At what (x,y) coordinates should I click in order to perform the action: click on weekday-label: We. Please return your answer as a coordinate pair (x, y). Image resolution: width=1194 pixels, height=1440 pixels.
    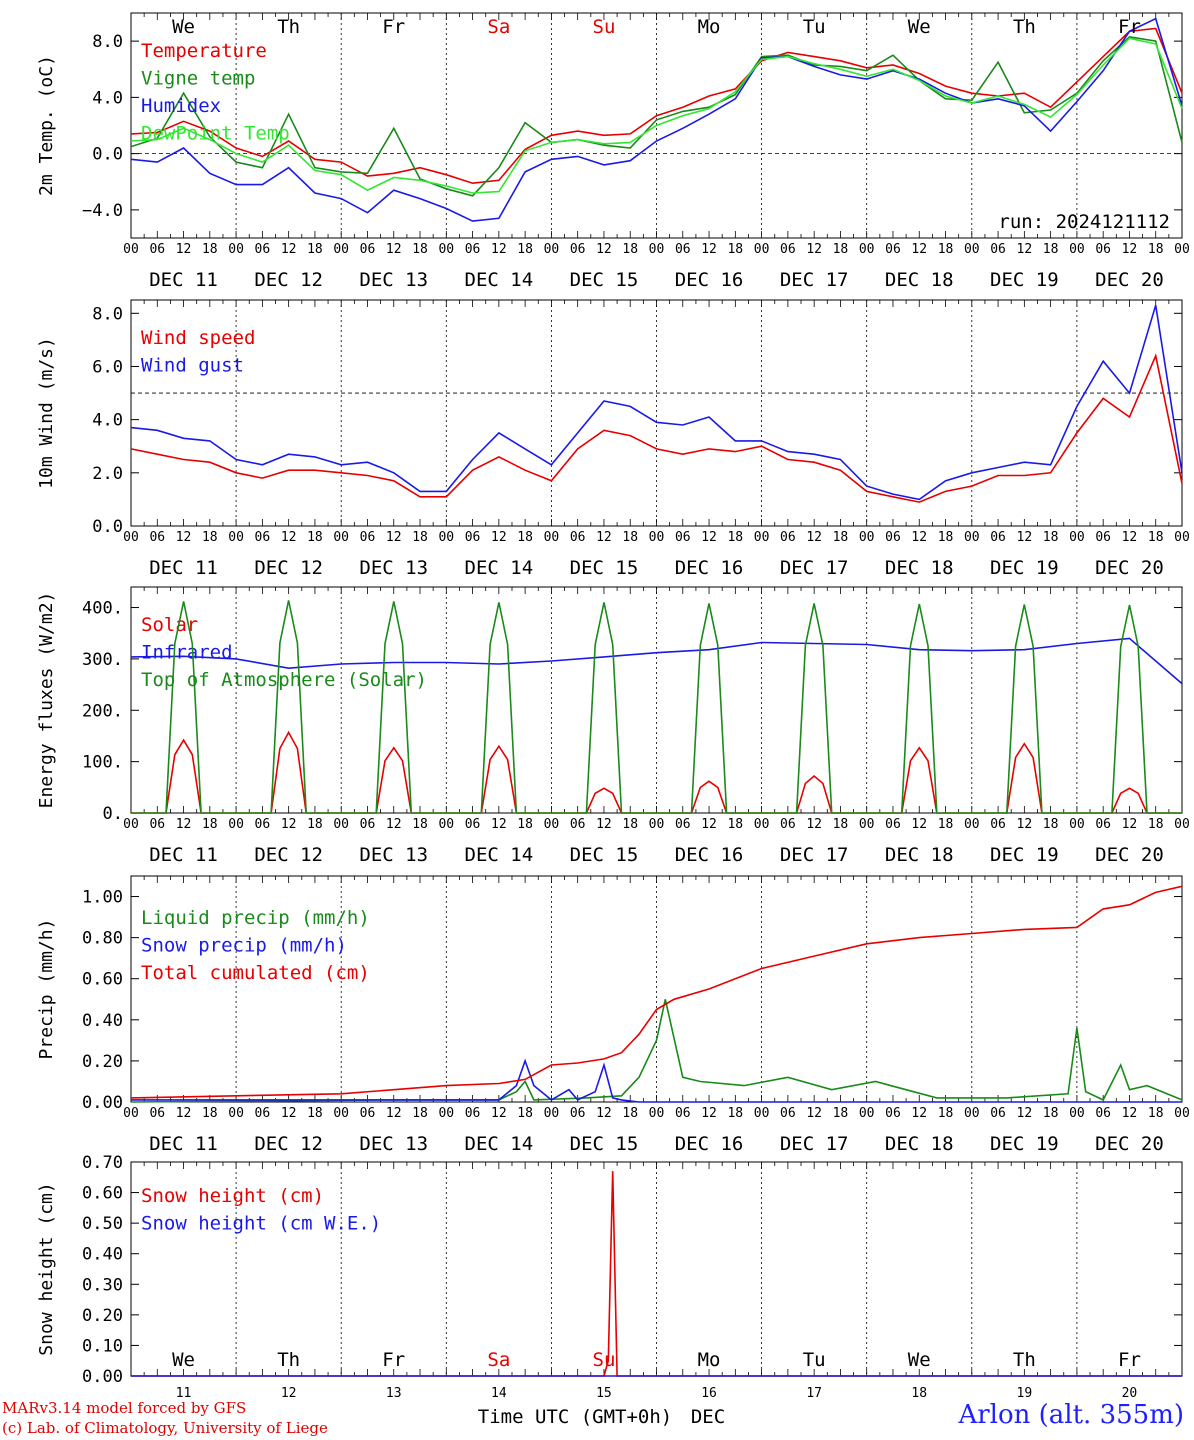
    Looking at the image, I should click on (183, 27).